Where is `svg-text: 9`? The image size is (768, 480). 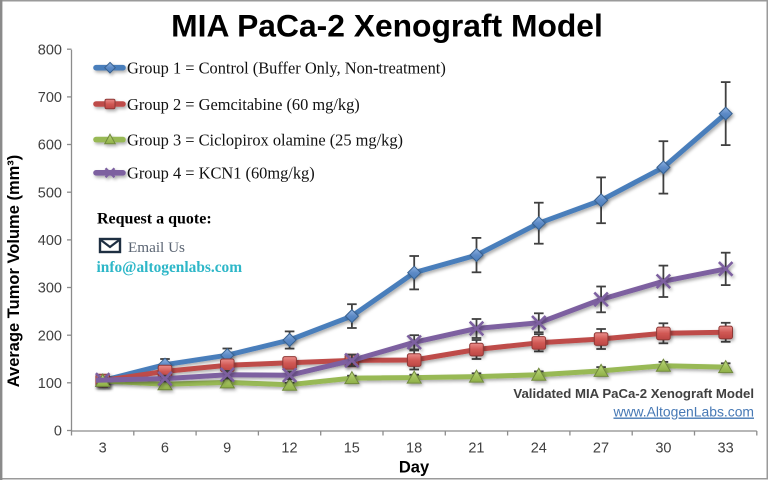 svg-text: 9 is located at coordinates (227, 449).